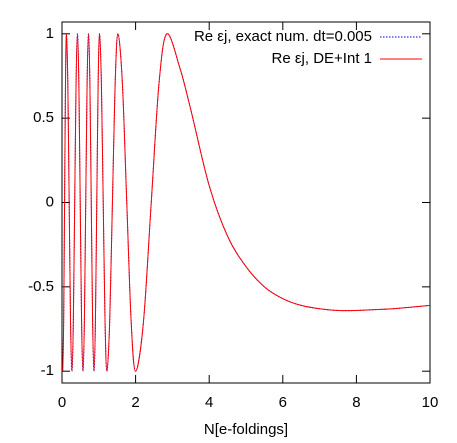 The height and width of the screenshot is (443, 457). I want to click on legend-label: Re εj, exact num. dt=0.005, so click(283, 36).